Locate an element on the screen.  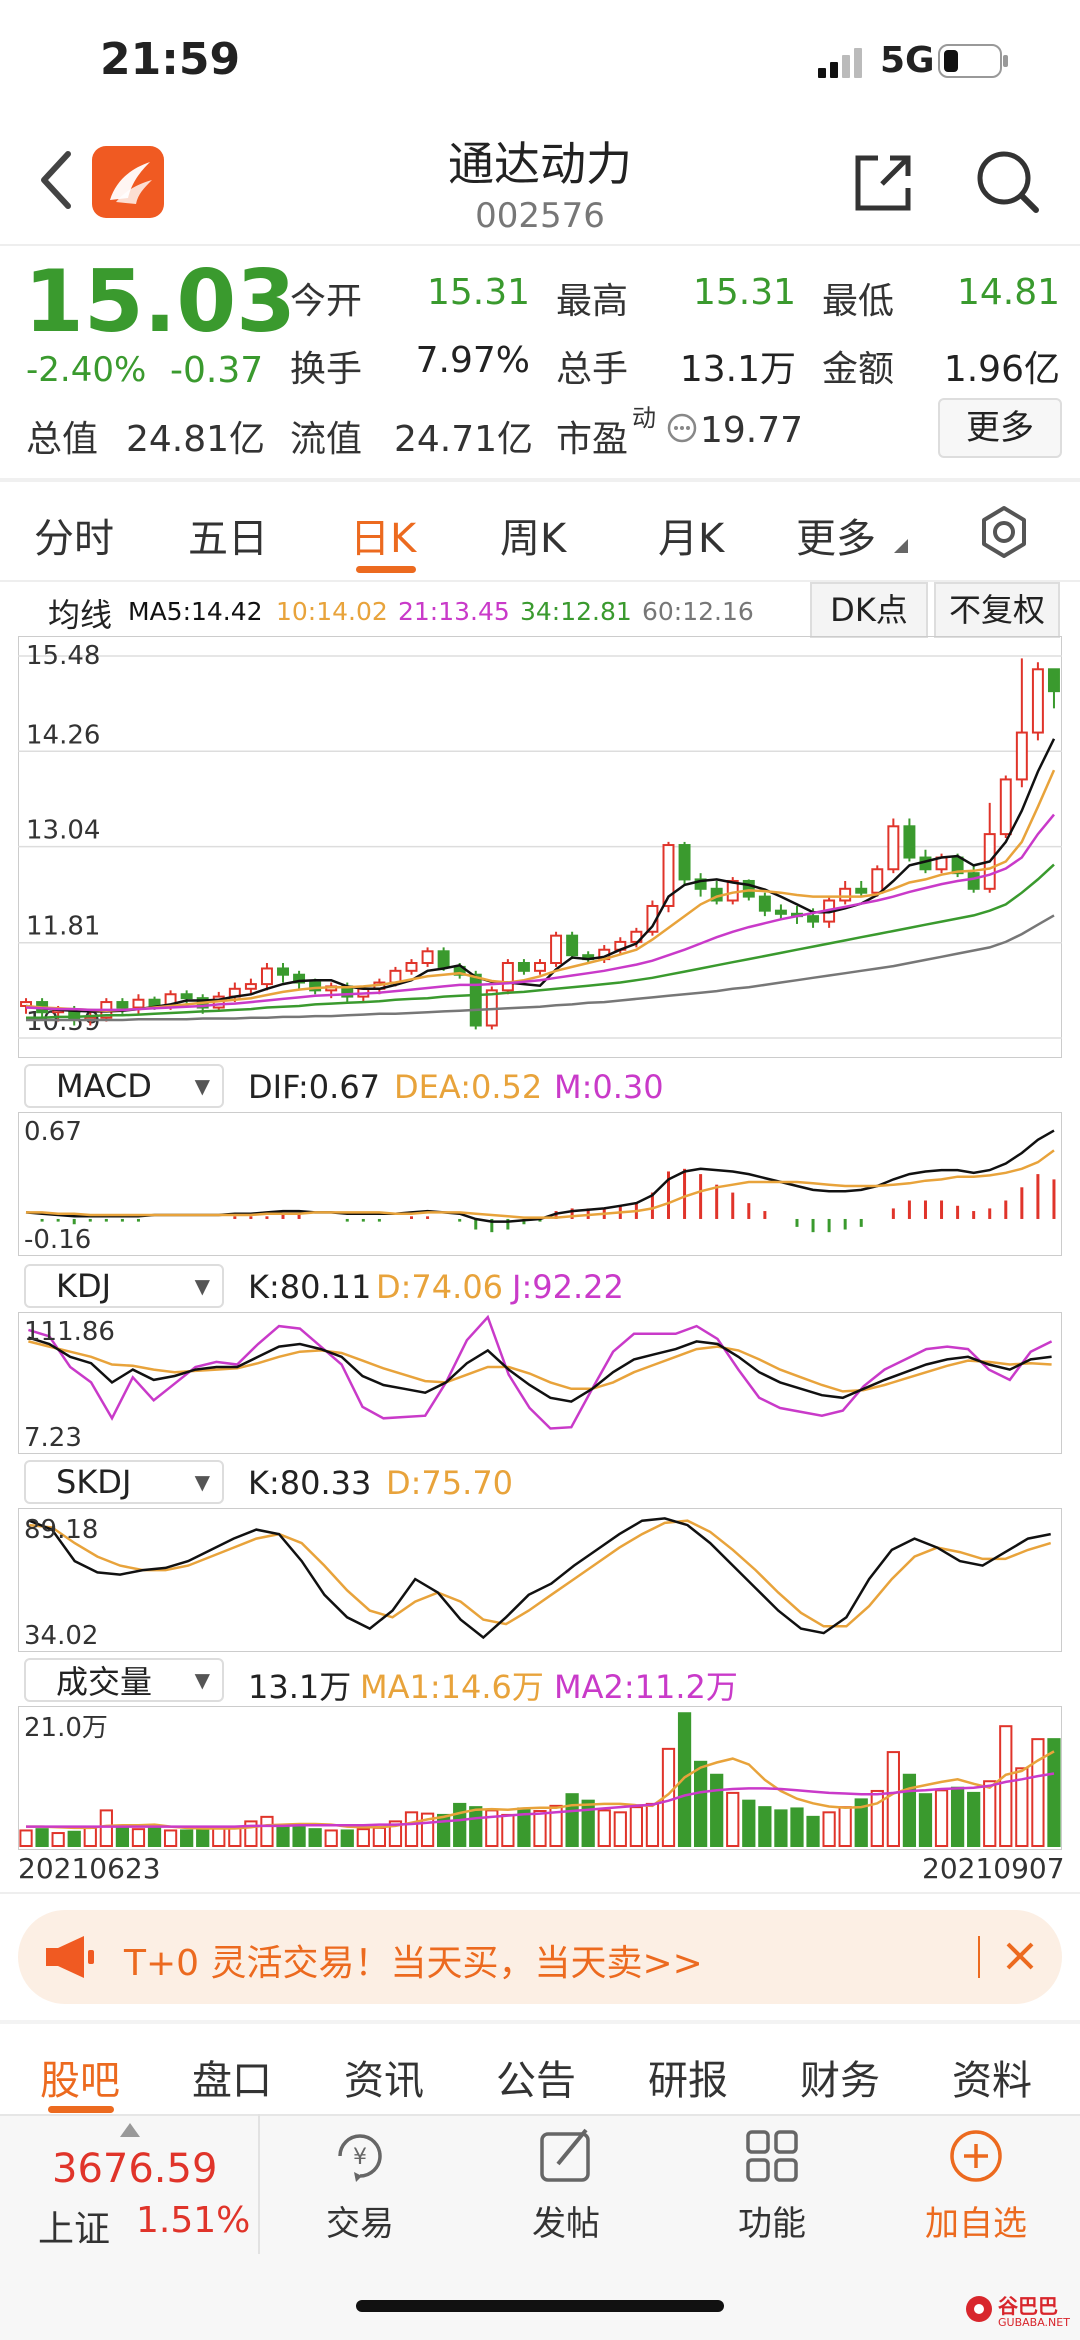
tab-order-book: 盘口 is located at coordinates (232, 2081).